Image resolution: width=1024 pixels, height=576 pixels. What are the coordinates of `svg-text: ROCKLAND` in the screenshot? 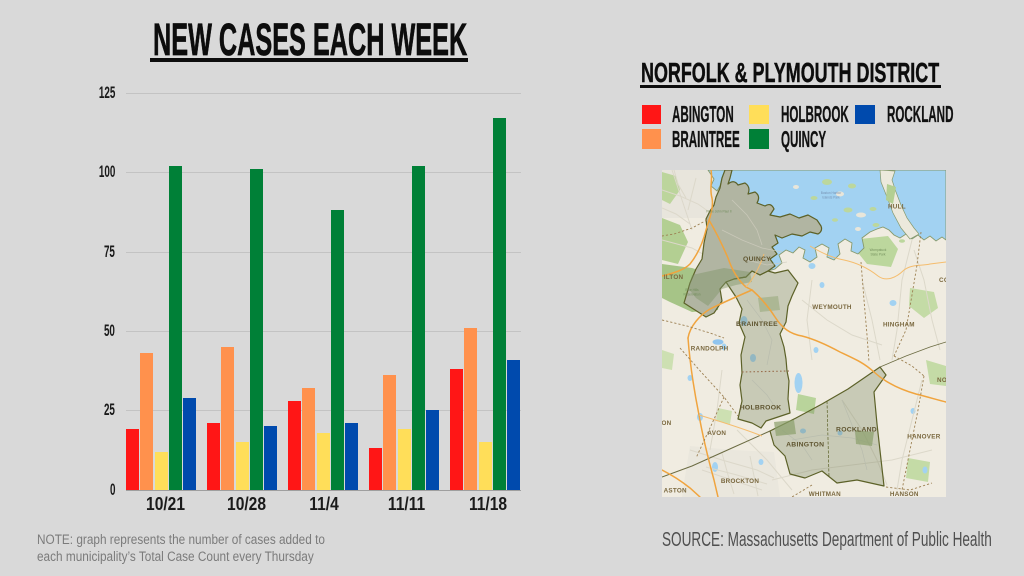 It's located at (856, 429).